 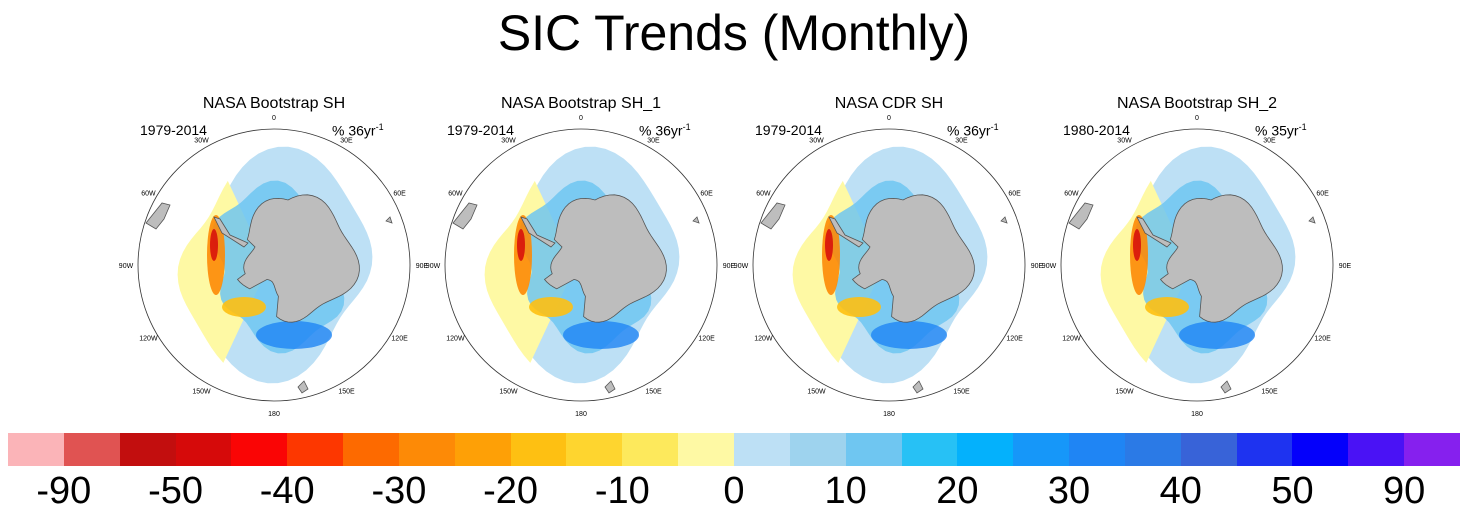 What do you see at coordinates (511, 491) in the screenshot?
I see `colorbar-tick-label: -20` at bounding box center [511, 491].